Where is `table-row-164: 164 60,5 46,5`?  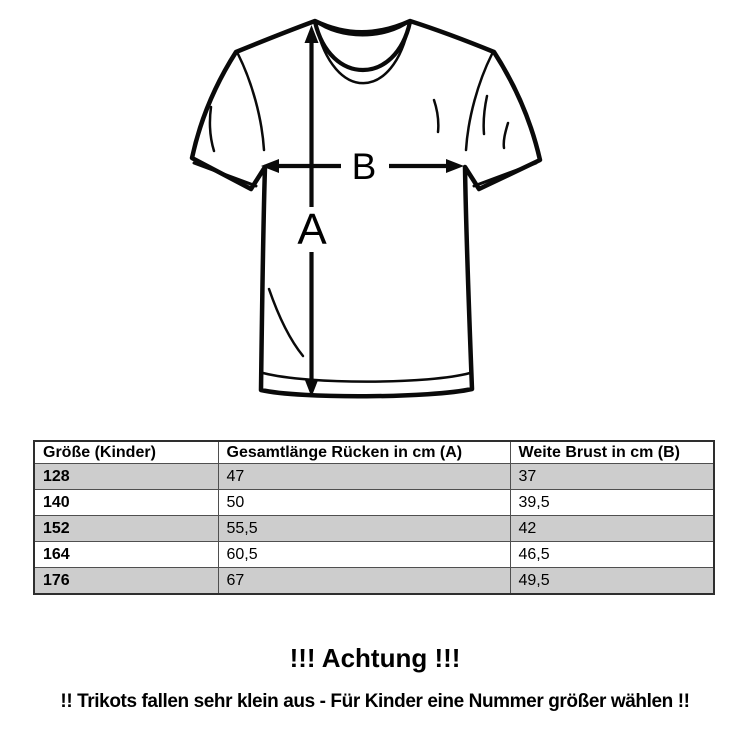
table-row-164: 164 60,5 46,5 is located at coordinates (374, 554).